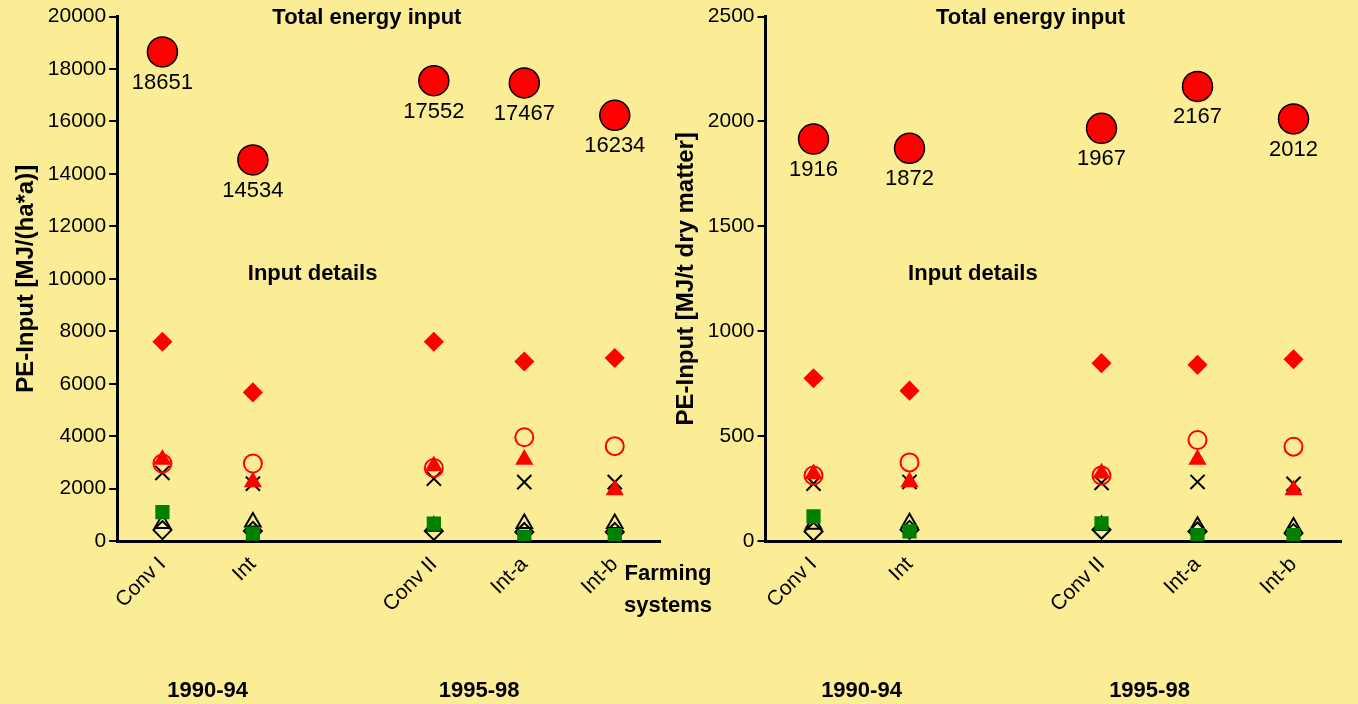 Image resolution: width=1358 pixels, height=704 pixels. I want to click on y-tick-label: 2500, so click(731, 15).